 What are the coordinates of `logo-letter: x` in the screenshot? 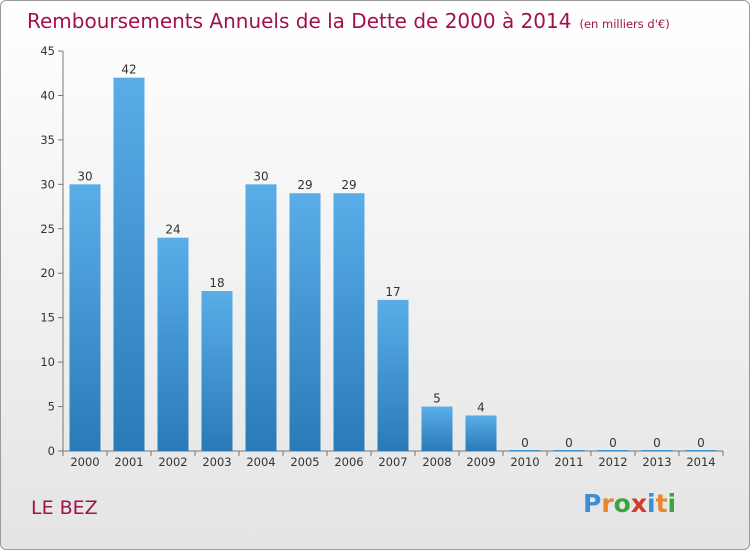 It's located at (638, 503).